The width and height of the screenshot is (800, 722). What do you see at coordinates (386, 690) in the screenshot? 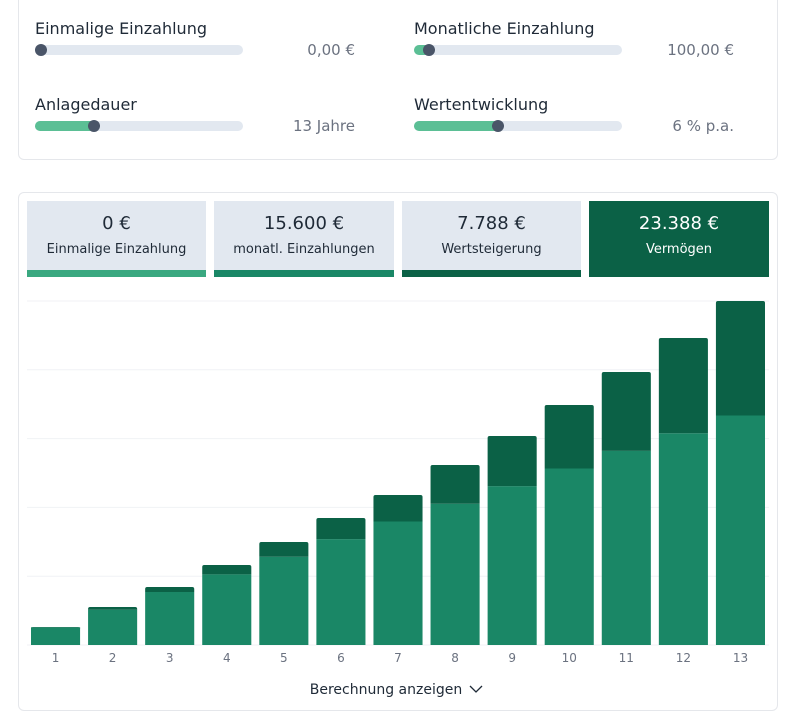
I see `toggle-link: Berechnung anzeigen` at bounding box center [386, 690].